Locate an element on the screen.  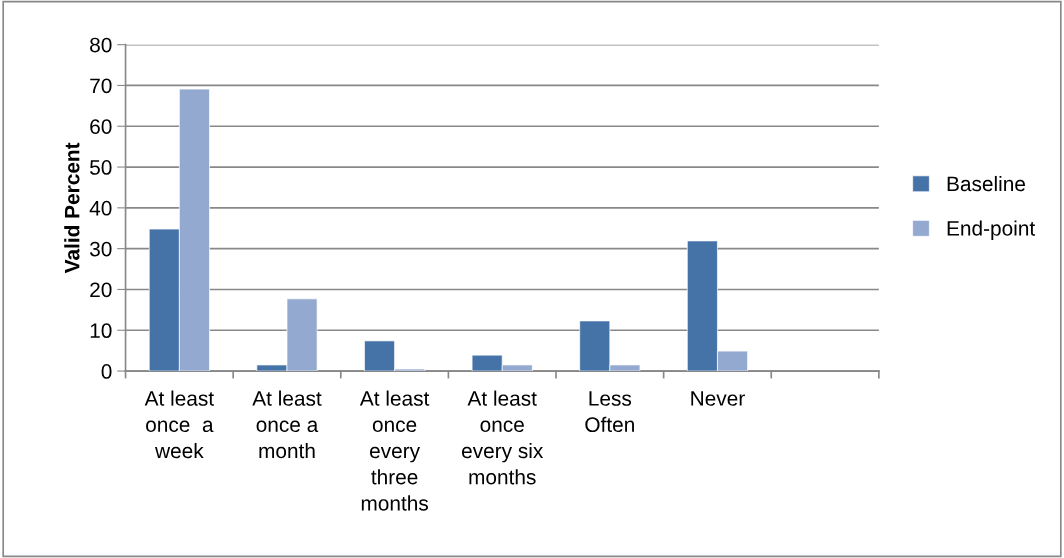
legend-label: End-point is located at coordinates (991, 230).